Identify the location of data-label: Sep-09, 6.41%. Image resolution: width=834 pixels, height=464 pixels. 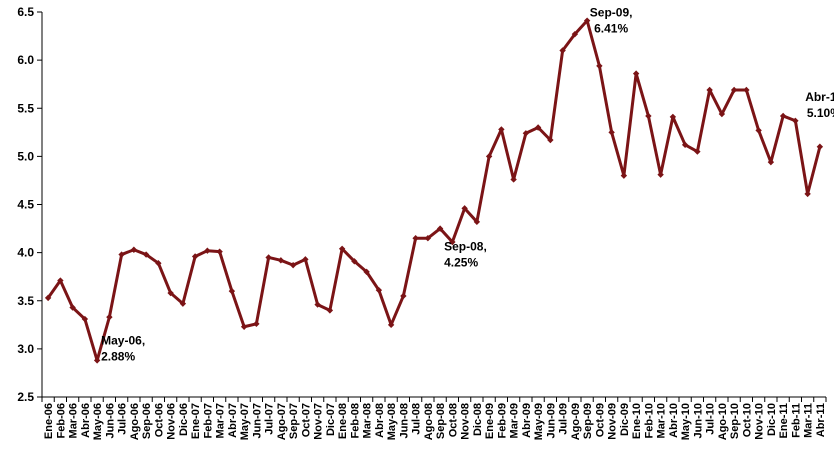
(611, 21).